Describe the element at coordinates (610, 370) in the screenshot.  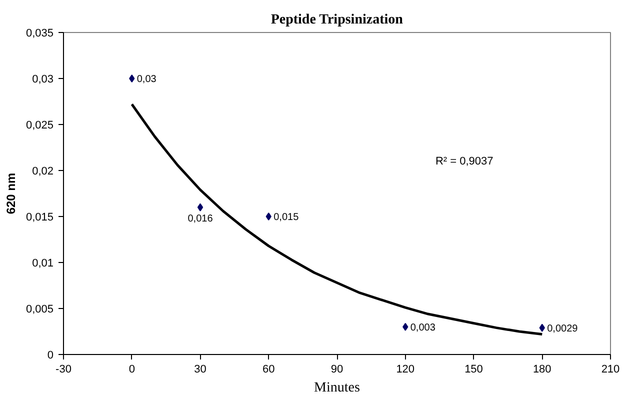
I see `x-tick-label: 210` at that location.